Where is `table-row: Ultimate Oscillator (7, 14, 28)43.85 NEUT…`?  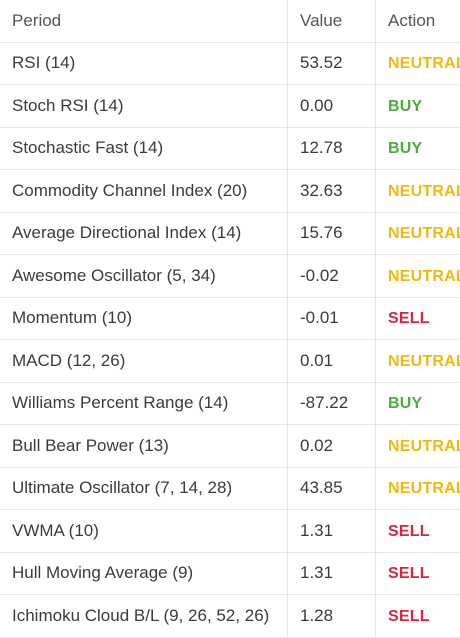 table-row: Ultimate Oscillator (7, 14, 28)43.85 NEUT… is located at coordinates (230, 488).